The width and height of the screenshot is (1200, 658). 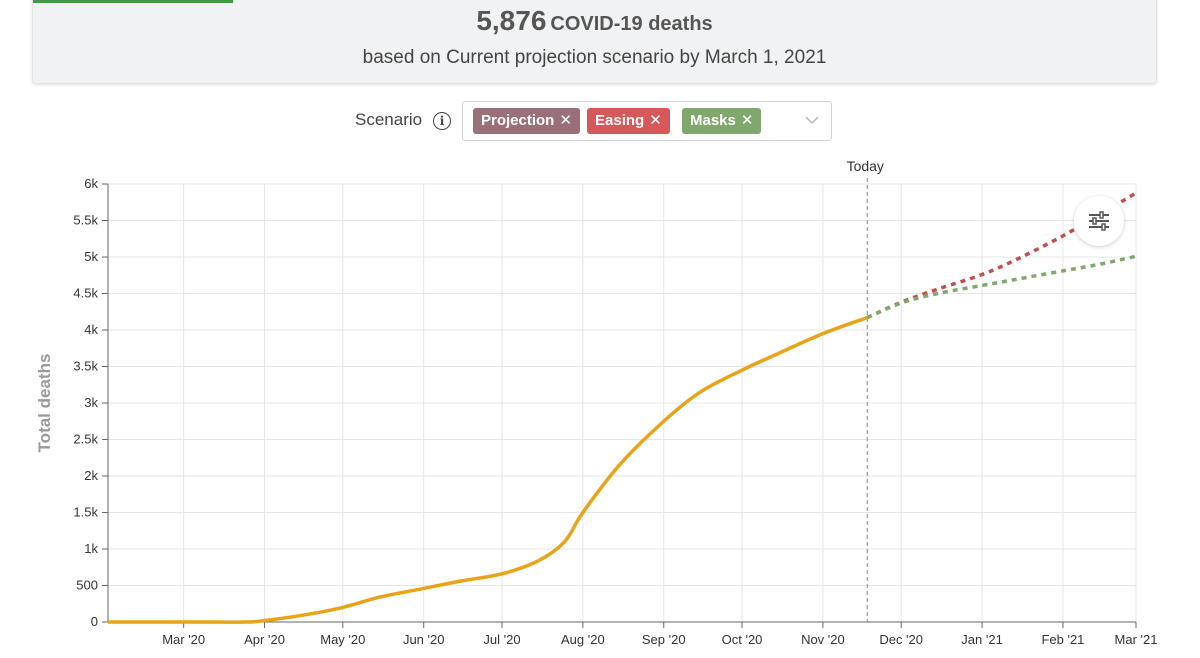 I want to click on headline: 5,876 COVID-19 deaths, so click(x=594, y=21).